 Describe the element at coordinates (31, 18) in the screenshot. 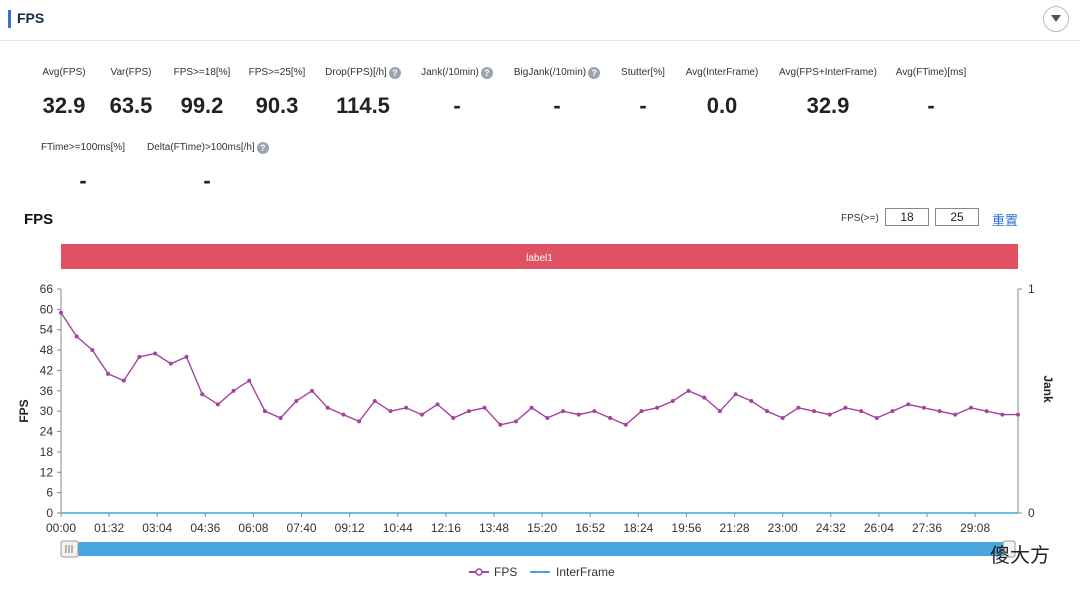

I see `panel-title: FPS` at that location.